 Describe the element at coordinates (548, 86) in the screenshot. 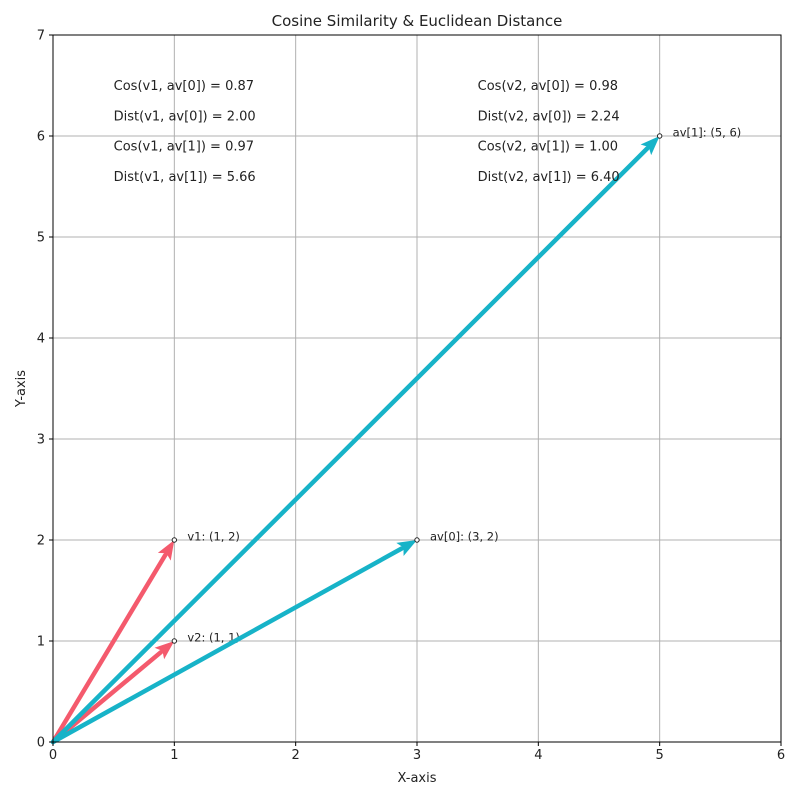

I see `metric-annotation: Cos(v2, av[0]) = 0.98` at that location.